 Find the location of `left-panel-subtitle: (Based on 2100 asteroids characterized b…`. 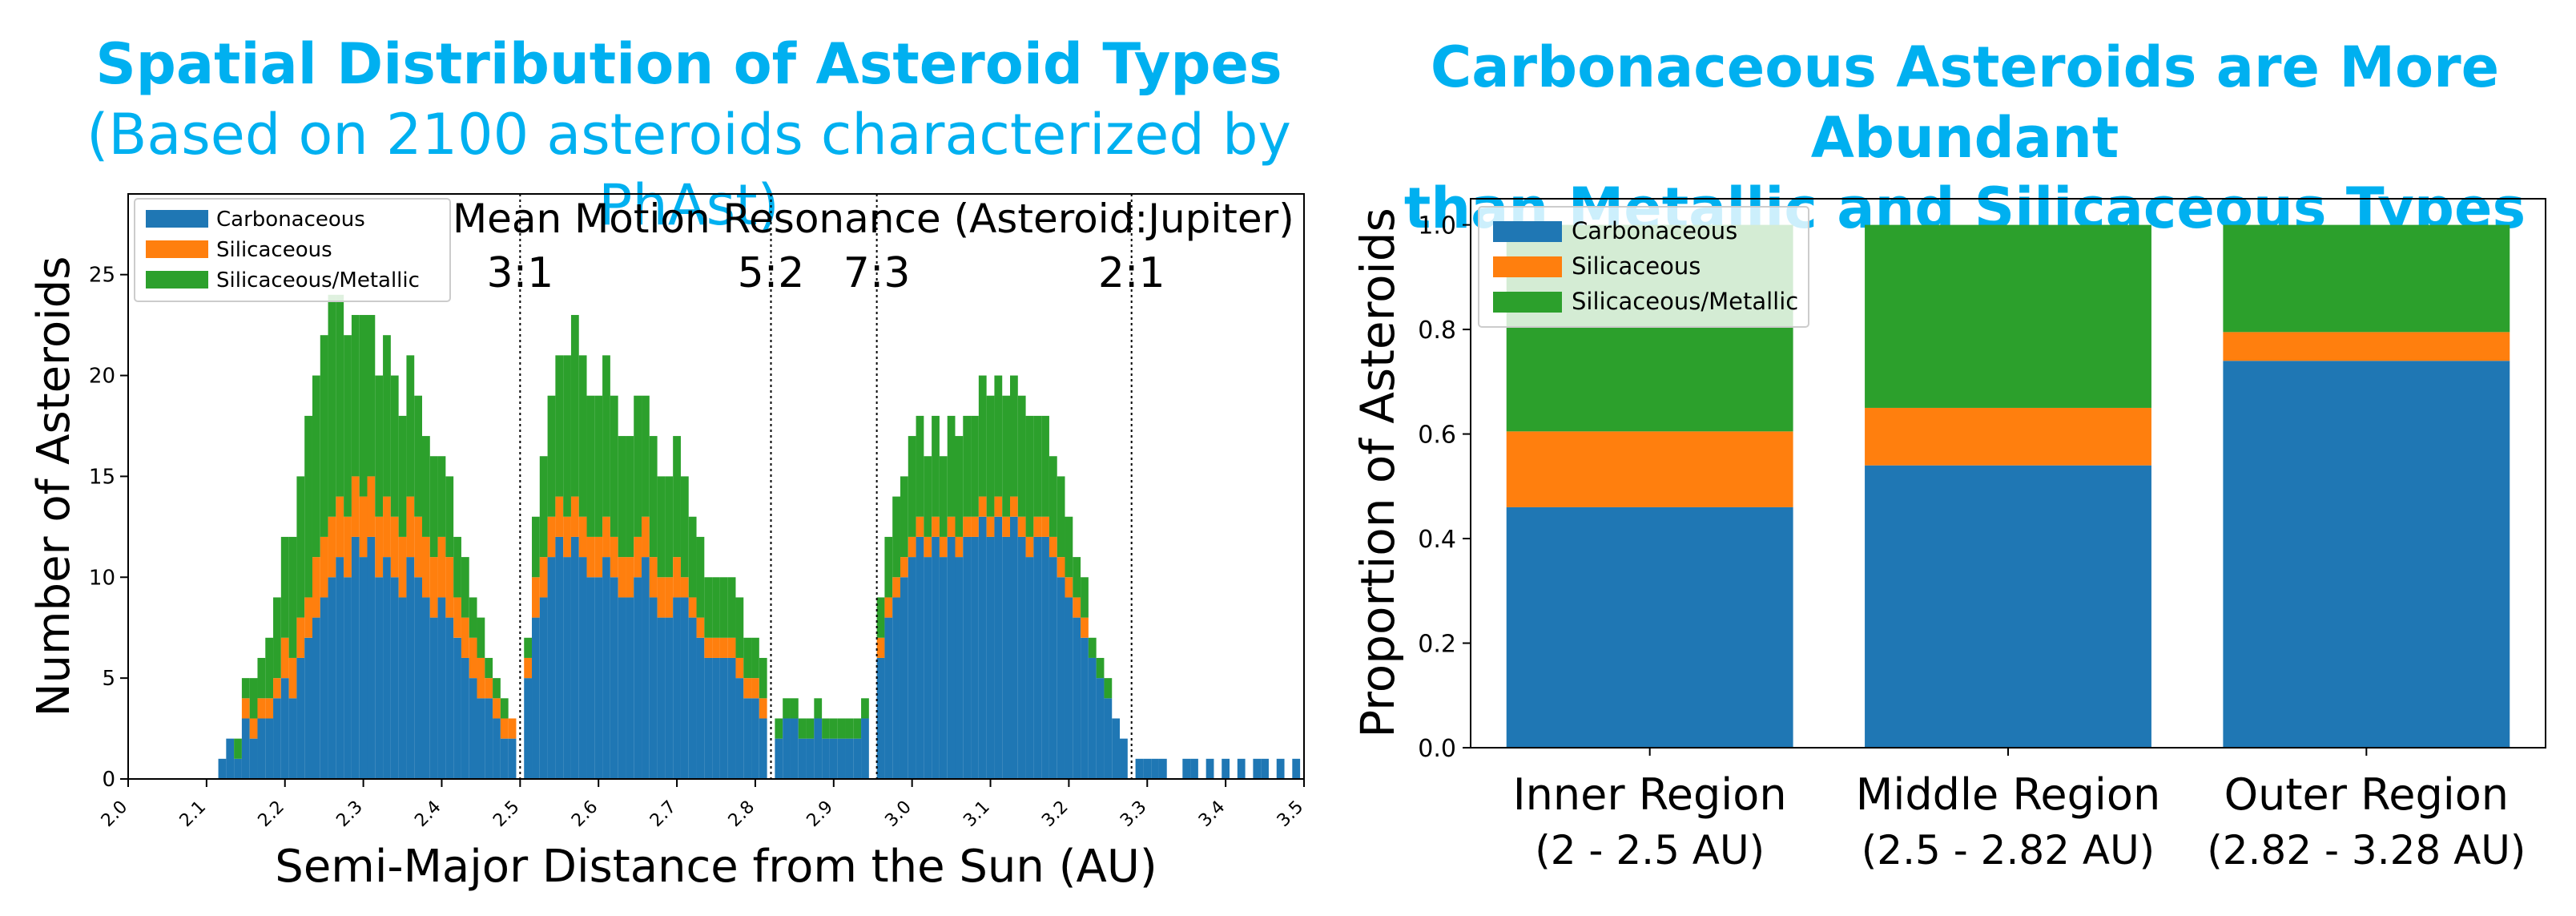

left-panel-subtitle: (Based on 2100 asteroids characterized b… is located at coordinates (689, 170).